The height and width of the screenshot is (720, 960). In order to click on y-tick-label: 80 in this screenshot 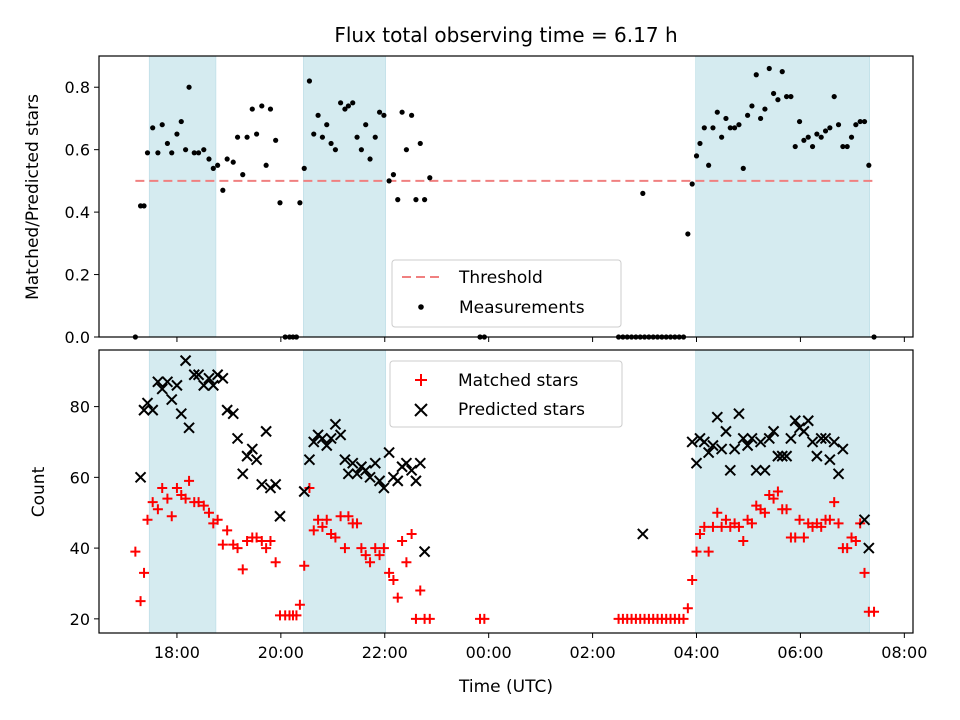, I will do `click(80, 407)`.